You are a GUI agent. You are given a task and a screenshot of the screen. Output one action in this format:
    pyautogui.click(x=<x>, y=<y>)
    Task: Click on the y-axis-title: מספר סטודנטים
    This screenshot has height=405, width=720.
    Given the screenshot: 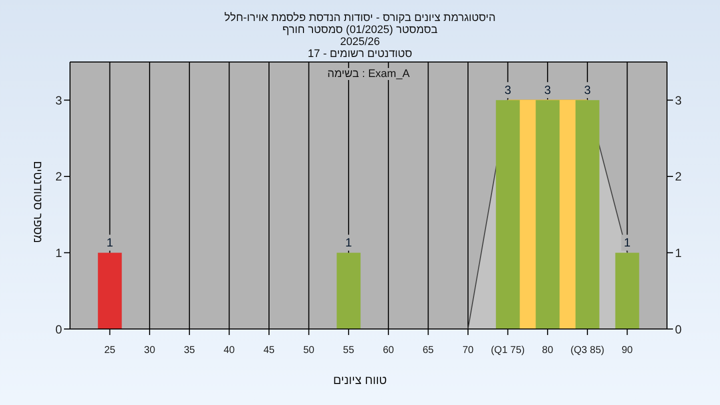 What is the action you would take?
    pyautogui.click(x=38, y=203)
    